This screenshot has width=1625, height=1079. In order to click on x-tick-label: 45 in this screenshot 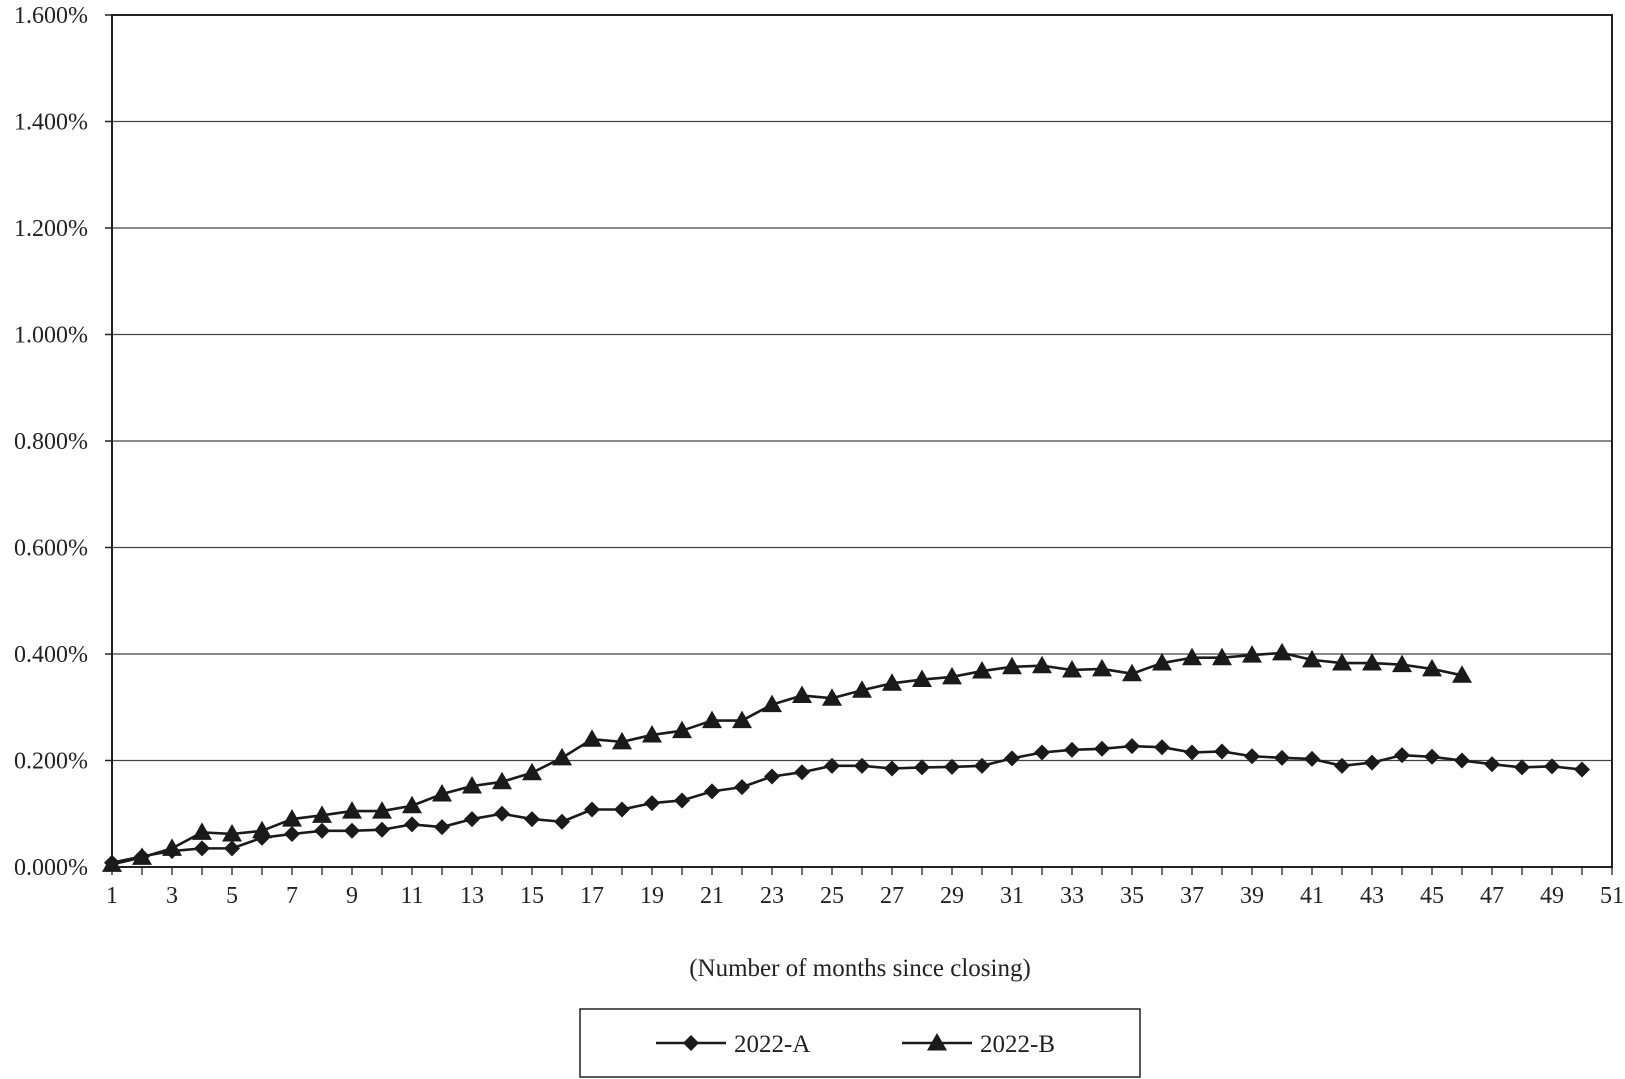, I will do `click(1432, 896)`.